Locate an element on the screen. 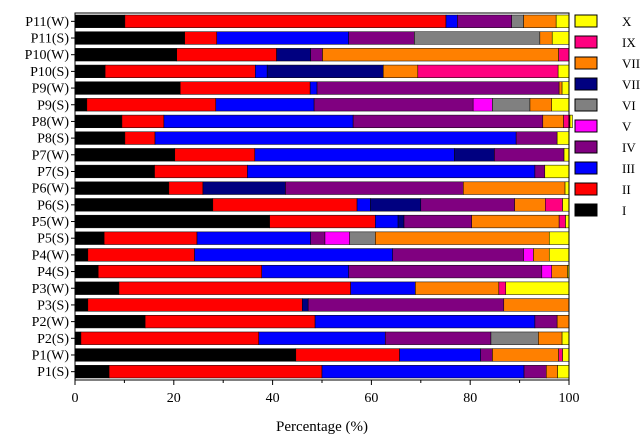  legend-label: VII is located at coordinates (631, 84).